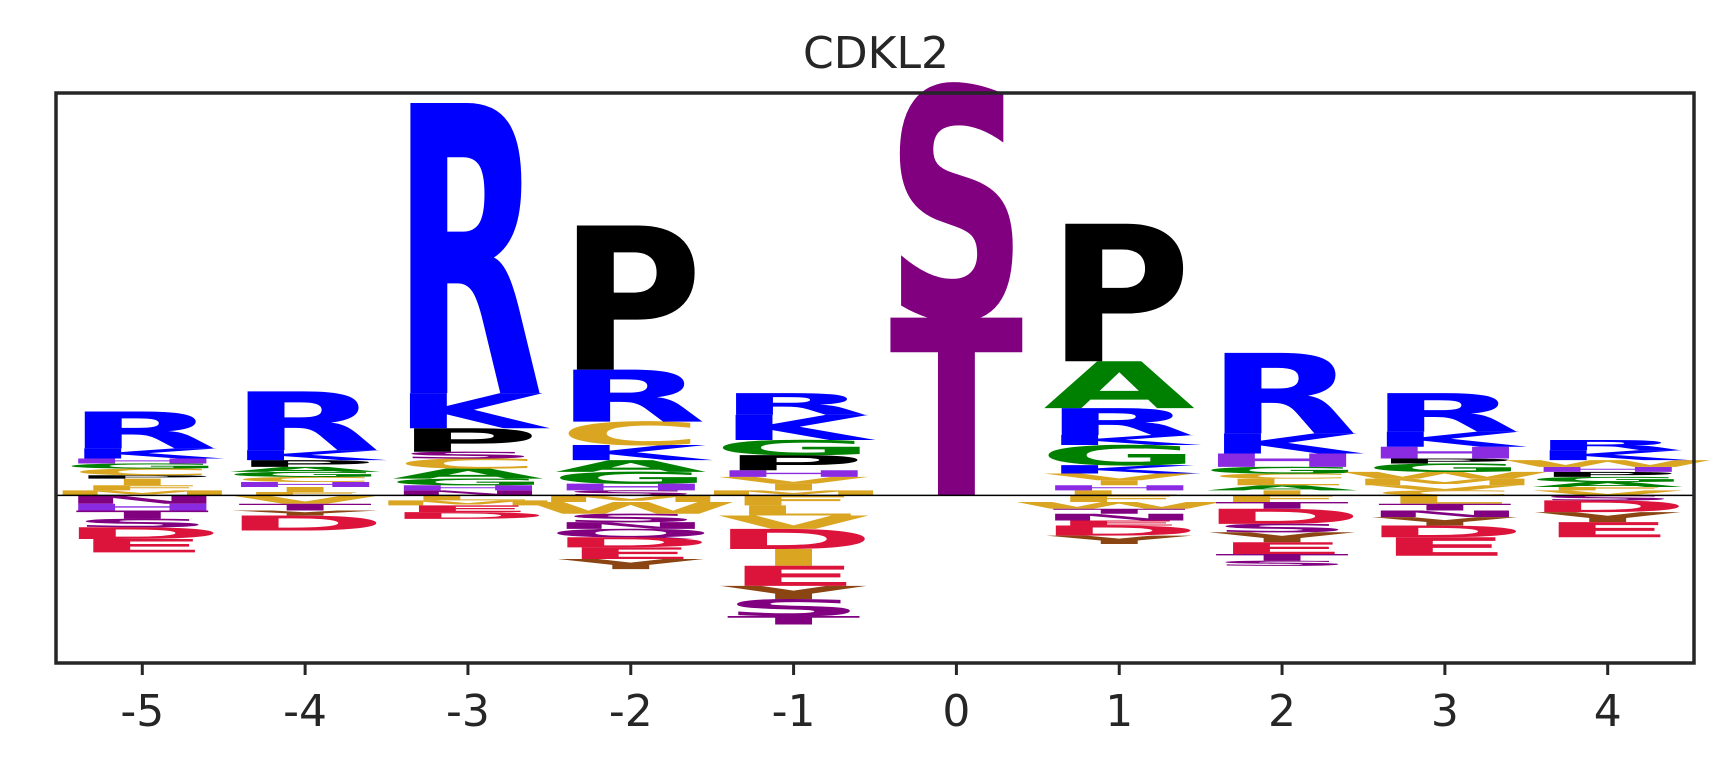 The height and width of the screenshot is (773, 1712). I want to click on logo-letter-S-pos2-down7: S, so click(1281, 563).